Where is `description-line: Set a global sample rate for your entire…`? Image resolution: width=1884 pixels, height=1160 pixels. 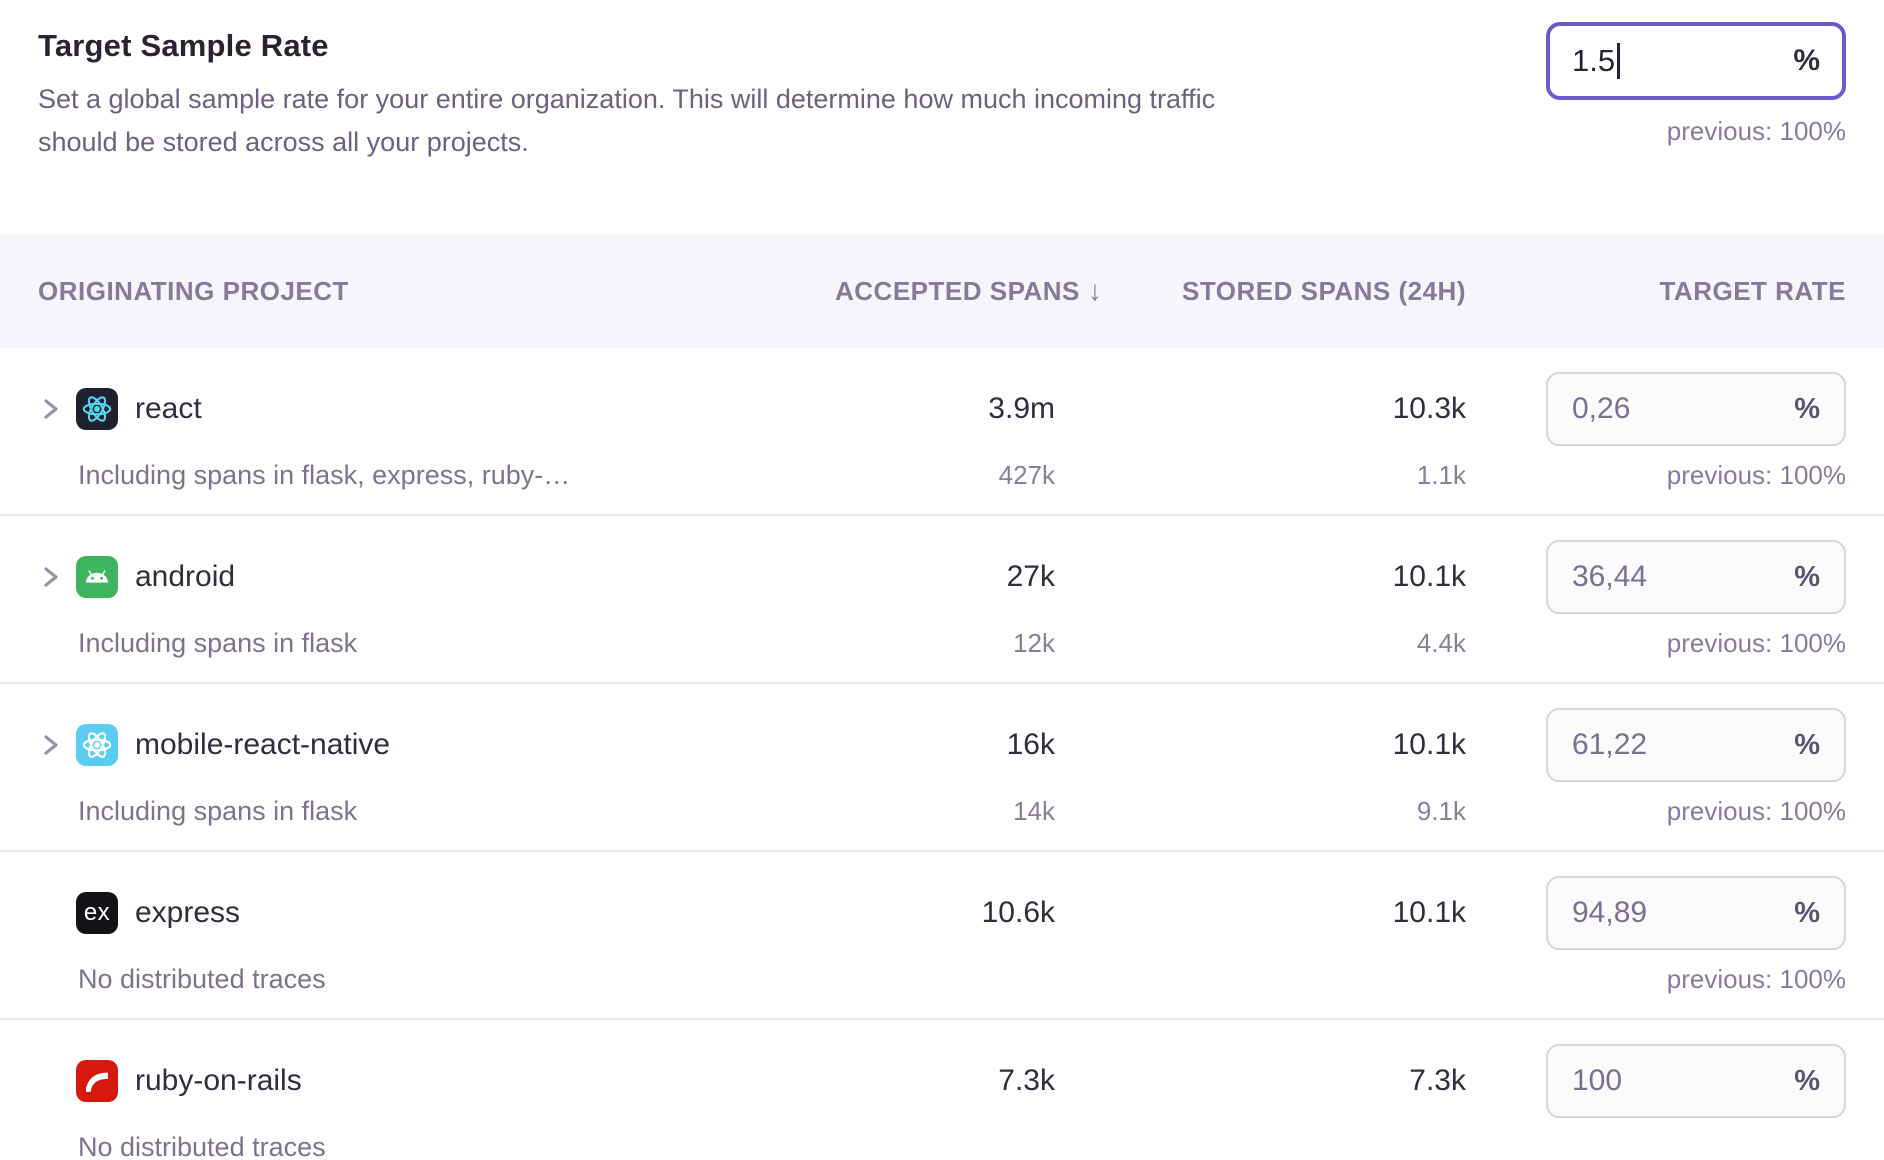
description-line: Set a global sample rate for your entire… is located at coordinates (627, 99).